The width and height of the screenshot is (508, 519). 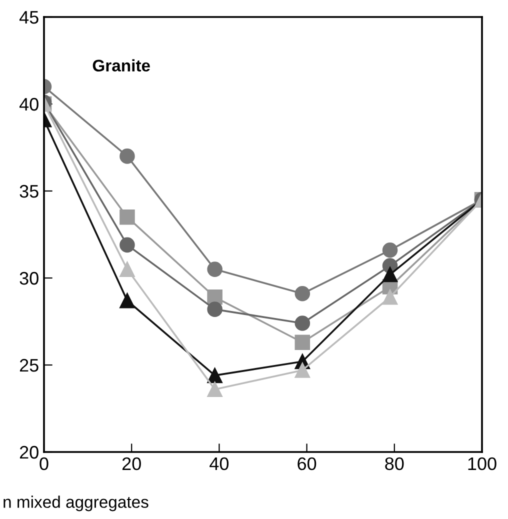 What do you see at coordinates (307, 463) in the screenshot?
I see `x-tick-label: 60` at bounding box center [307, 463].